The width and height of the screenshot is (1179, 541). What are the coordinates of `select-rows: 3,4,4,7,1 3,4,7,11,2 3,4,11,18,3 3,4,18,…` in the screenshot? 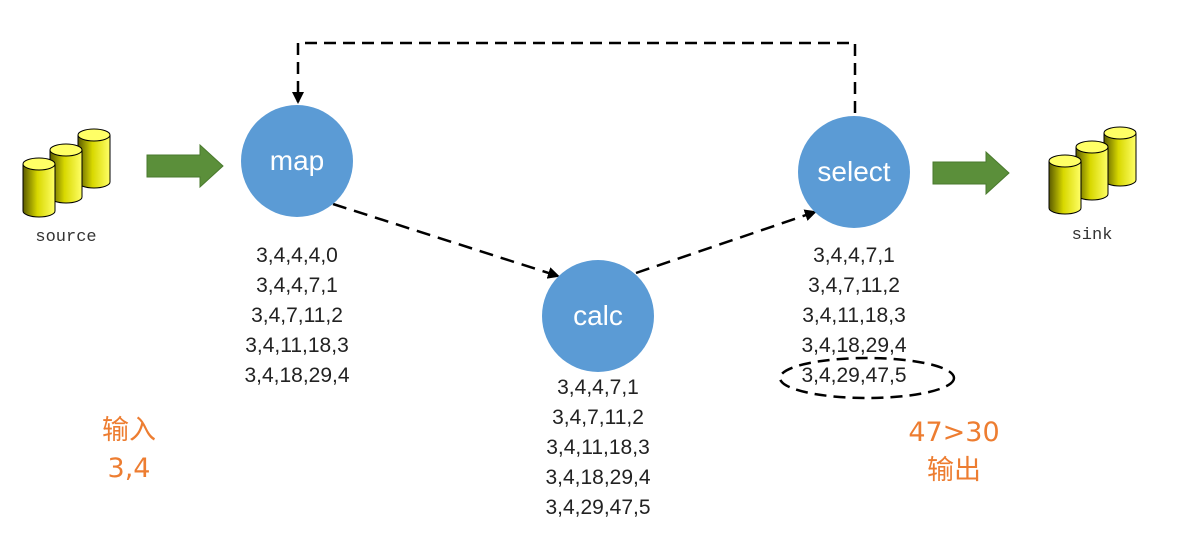 It's located at (854, 316).